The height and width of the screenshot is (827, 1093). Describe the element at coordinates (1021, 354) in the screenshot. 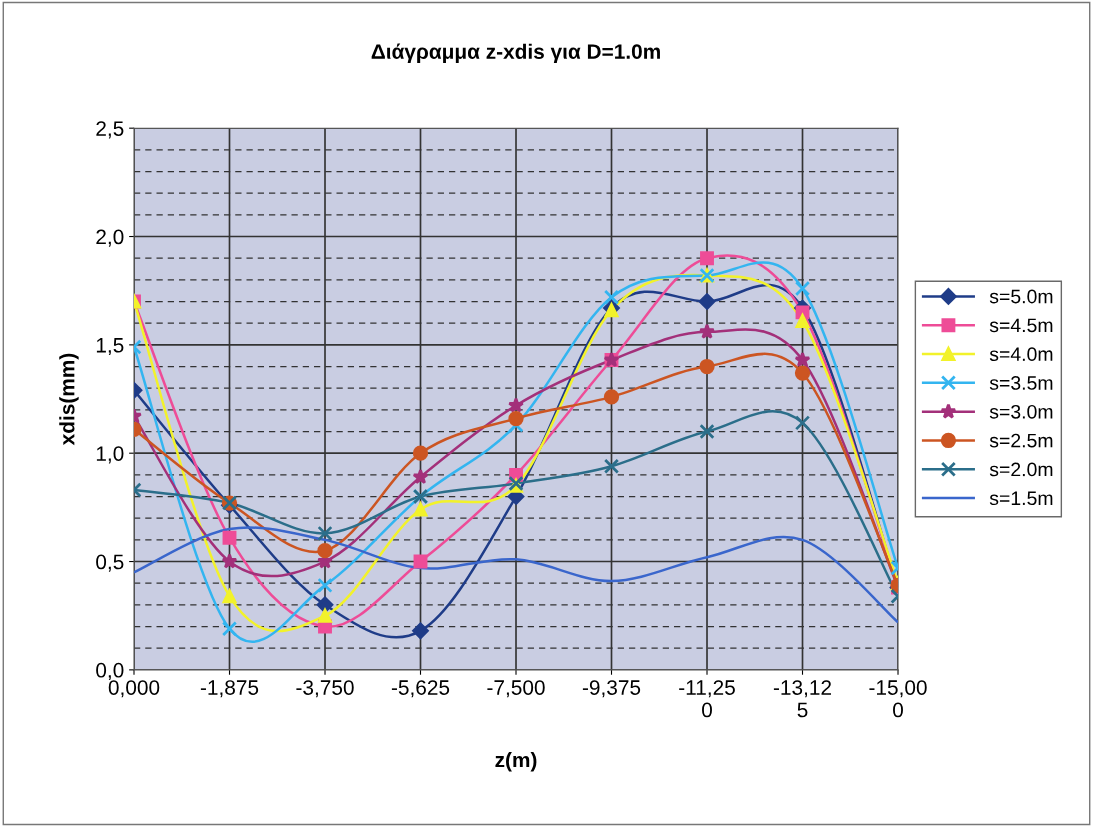

I see `legend-label: s=4.0m` at that location.